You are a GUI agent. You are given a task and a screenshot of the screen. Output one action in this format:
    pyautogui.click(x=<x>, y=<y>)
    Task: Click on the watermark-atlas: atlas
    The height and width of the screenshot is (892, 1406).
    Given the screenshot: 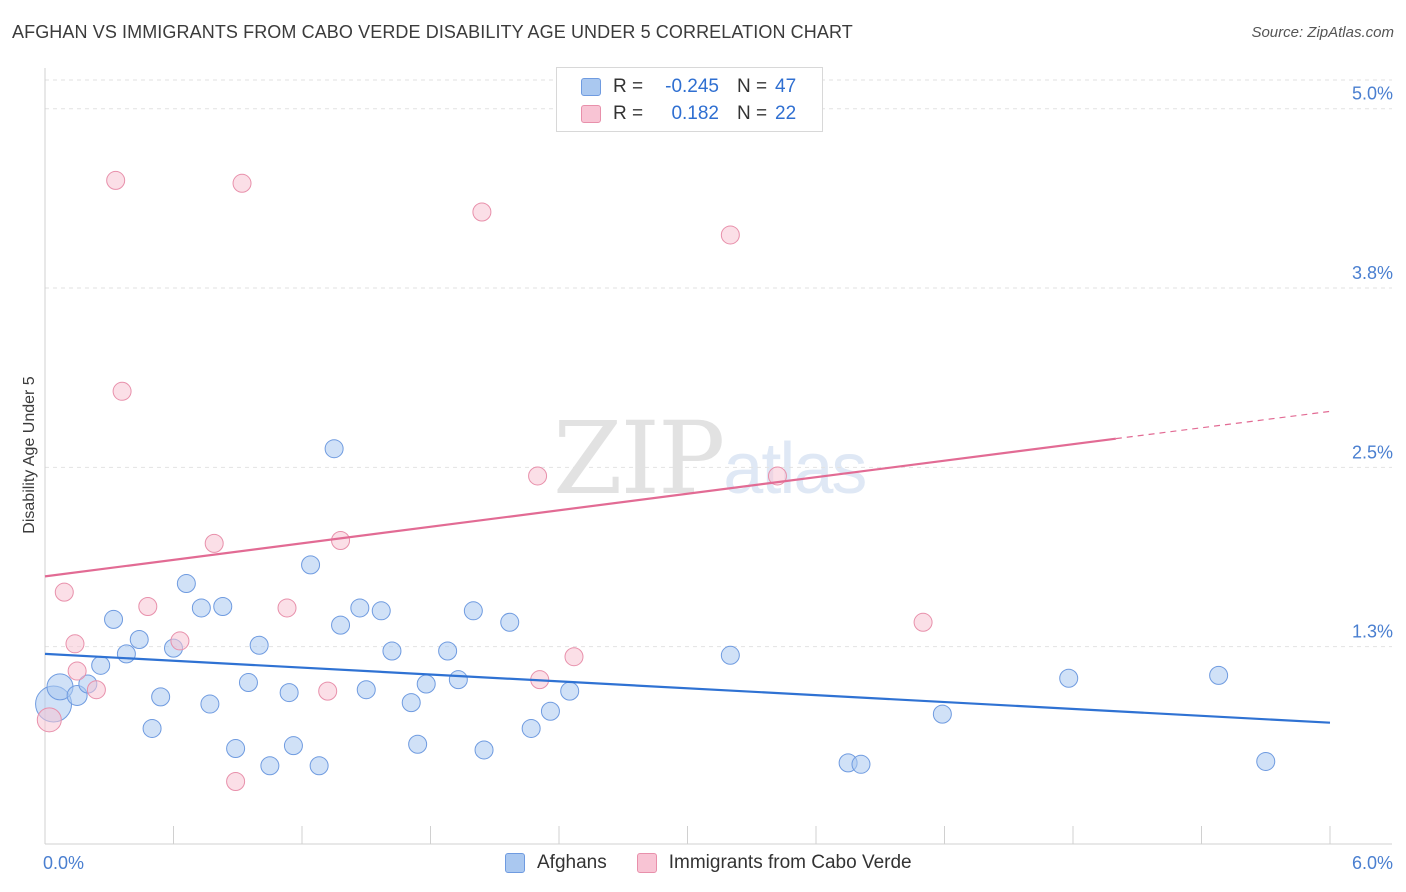 What is the action you would take?
    pyautogui.click(x=795, y=469)
    